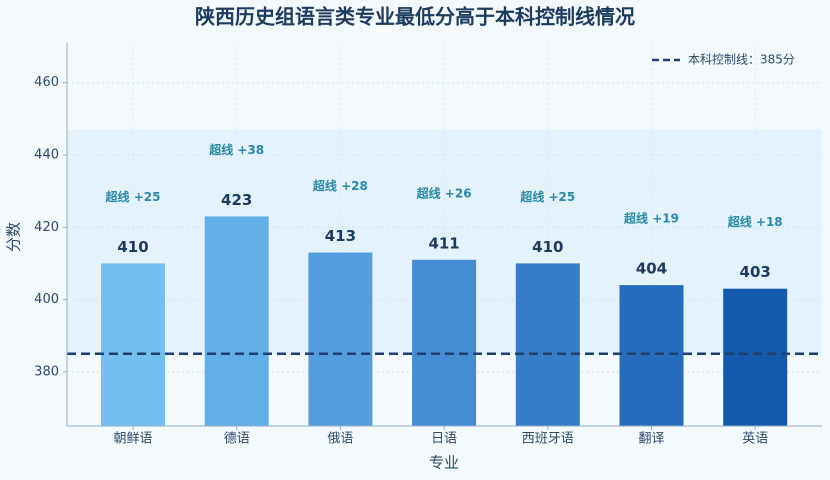 The image size is (830, 480). What do you see at coordinates (548, 439) in the screenshot?
I see `x-tick-label: 西班牙语` at bounding box center [548, 439].